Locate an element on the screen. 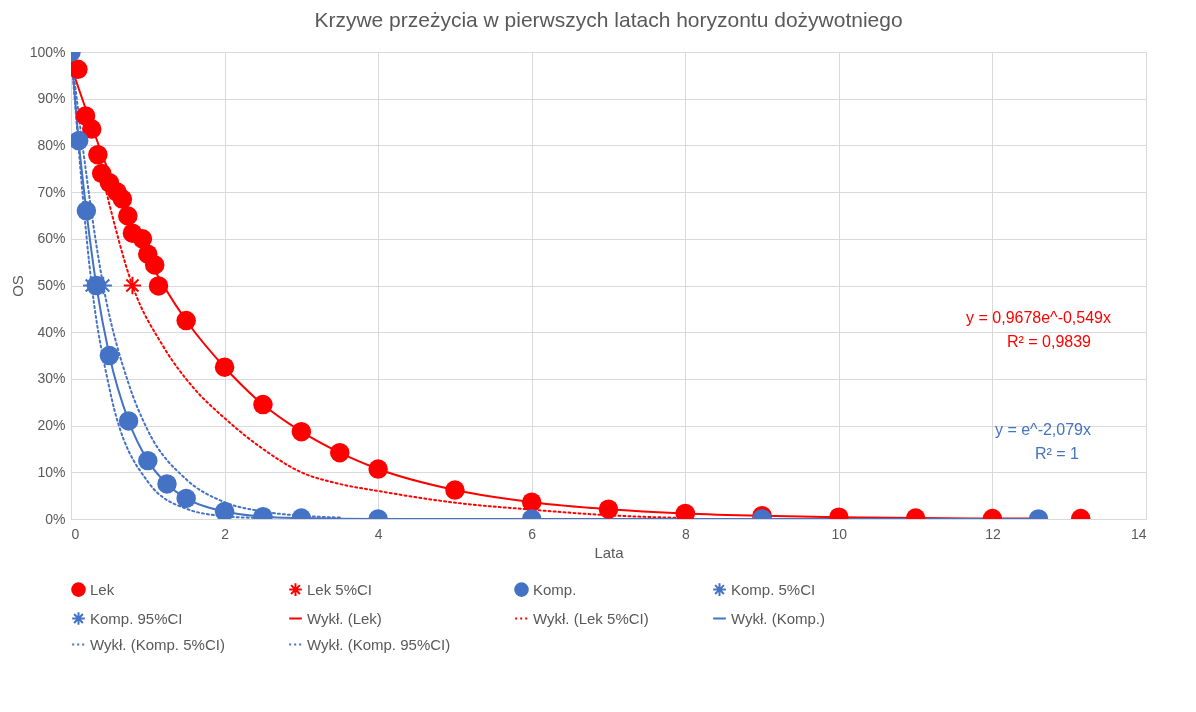  x-tick-label: 8 is located at coordinates (685, 533).